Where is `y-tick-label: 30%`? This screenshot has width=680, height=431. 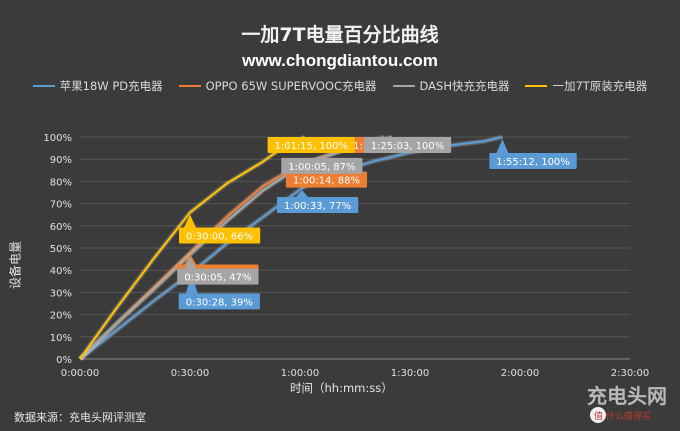
y-tick-label: 30% is located at coordinates (61, 293).